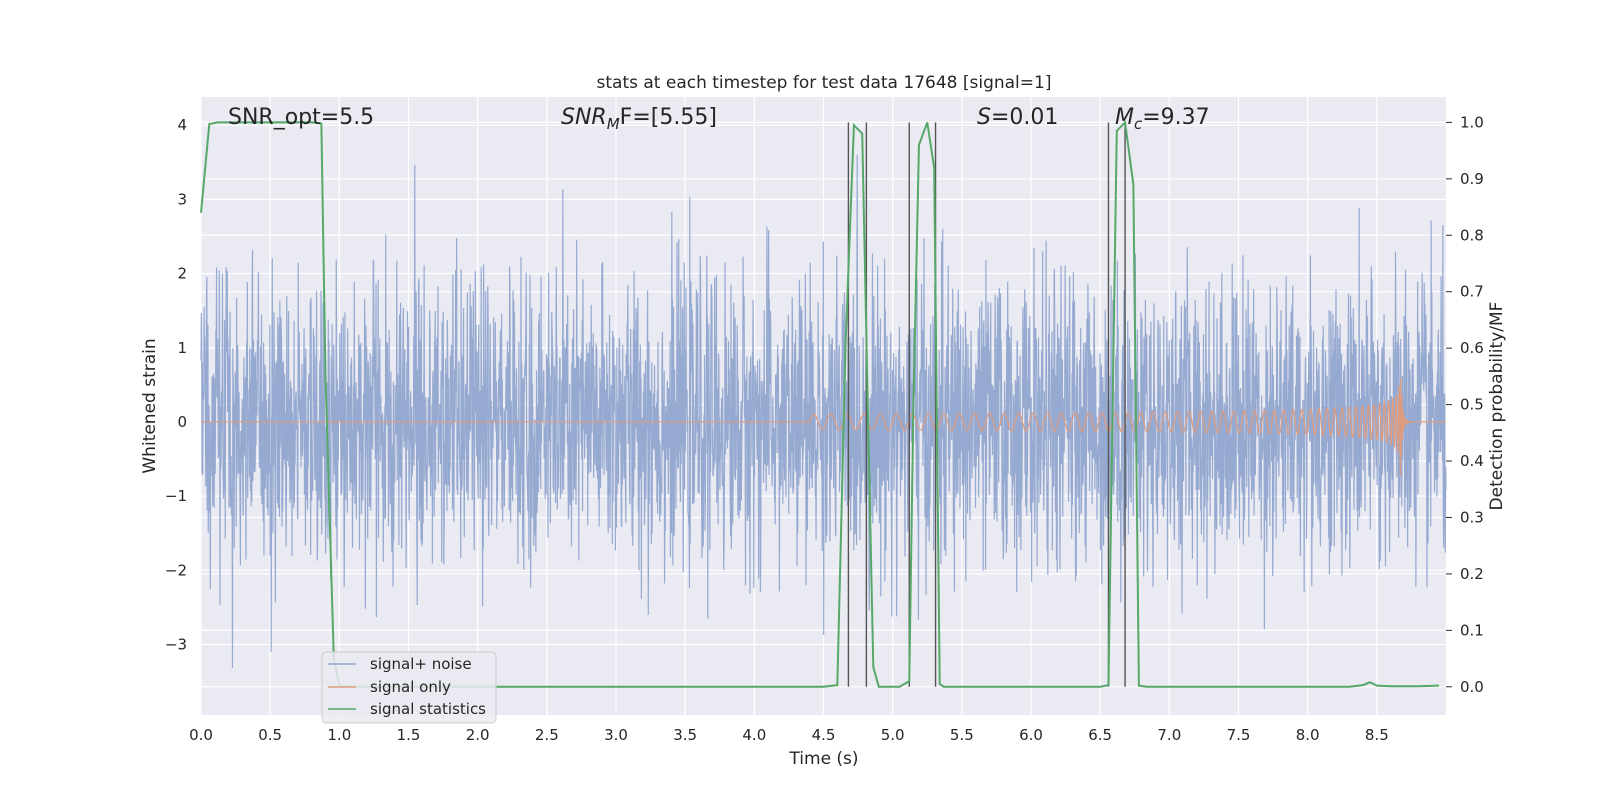 The height and width of the screenshot is (800, 1600). Describe the element at coordinates (1308, 735) in the screenshot. I see `x-tick-label-16: 8.0` at that location.